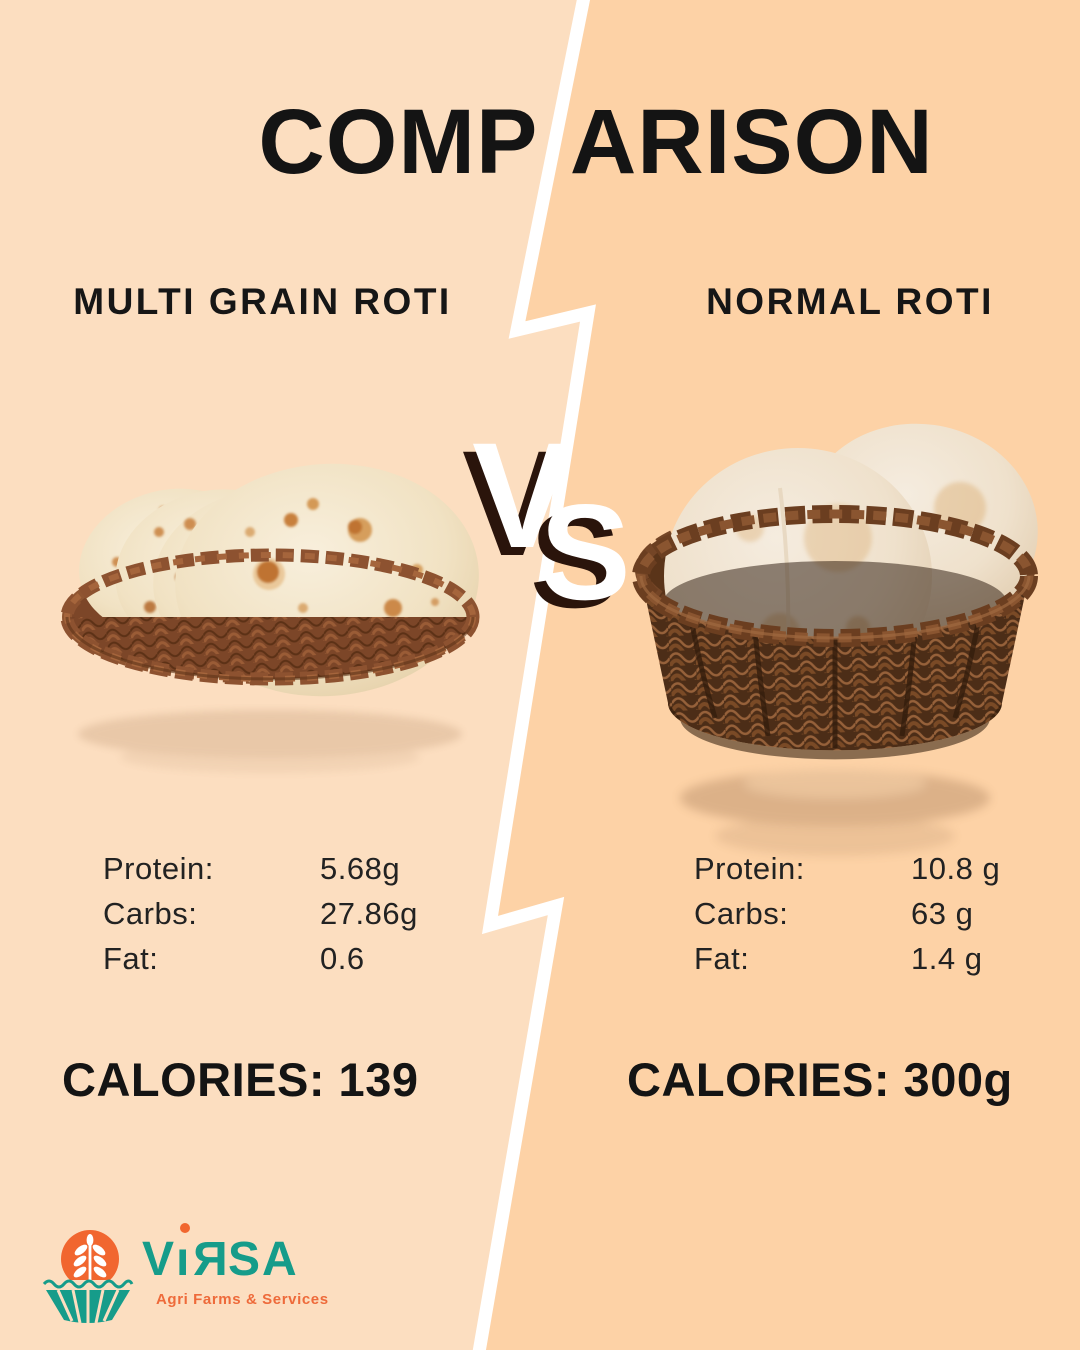  Describe the element at coordinates (956, 868) in the screenshot. I see `nutrient-value: 10.8 g` at that location.